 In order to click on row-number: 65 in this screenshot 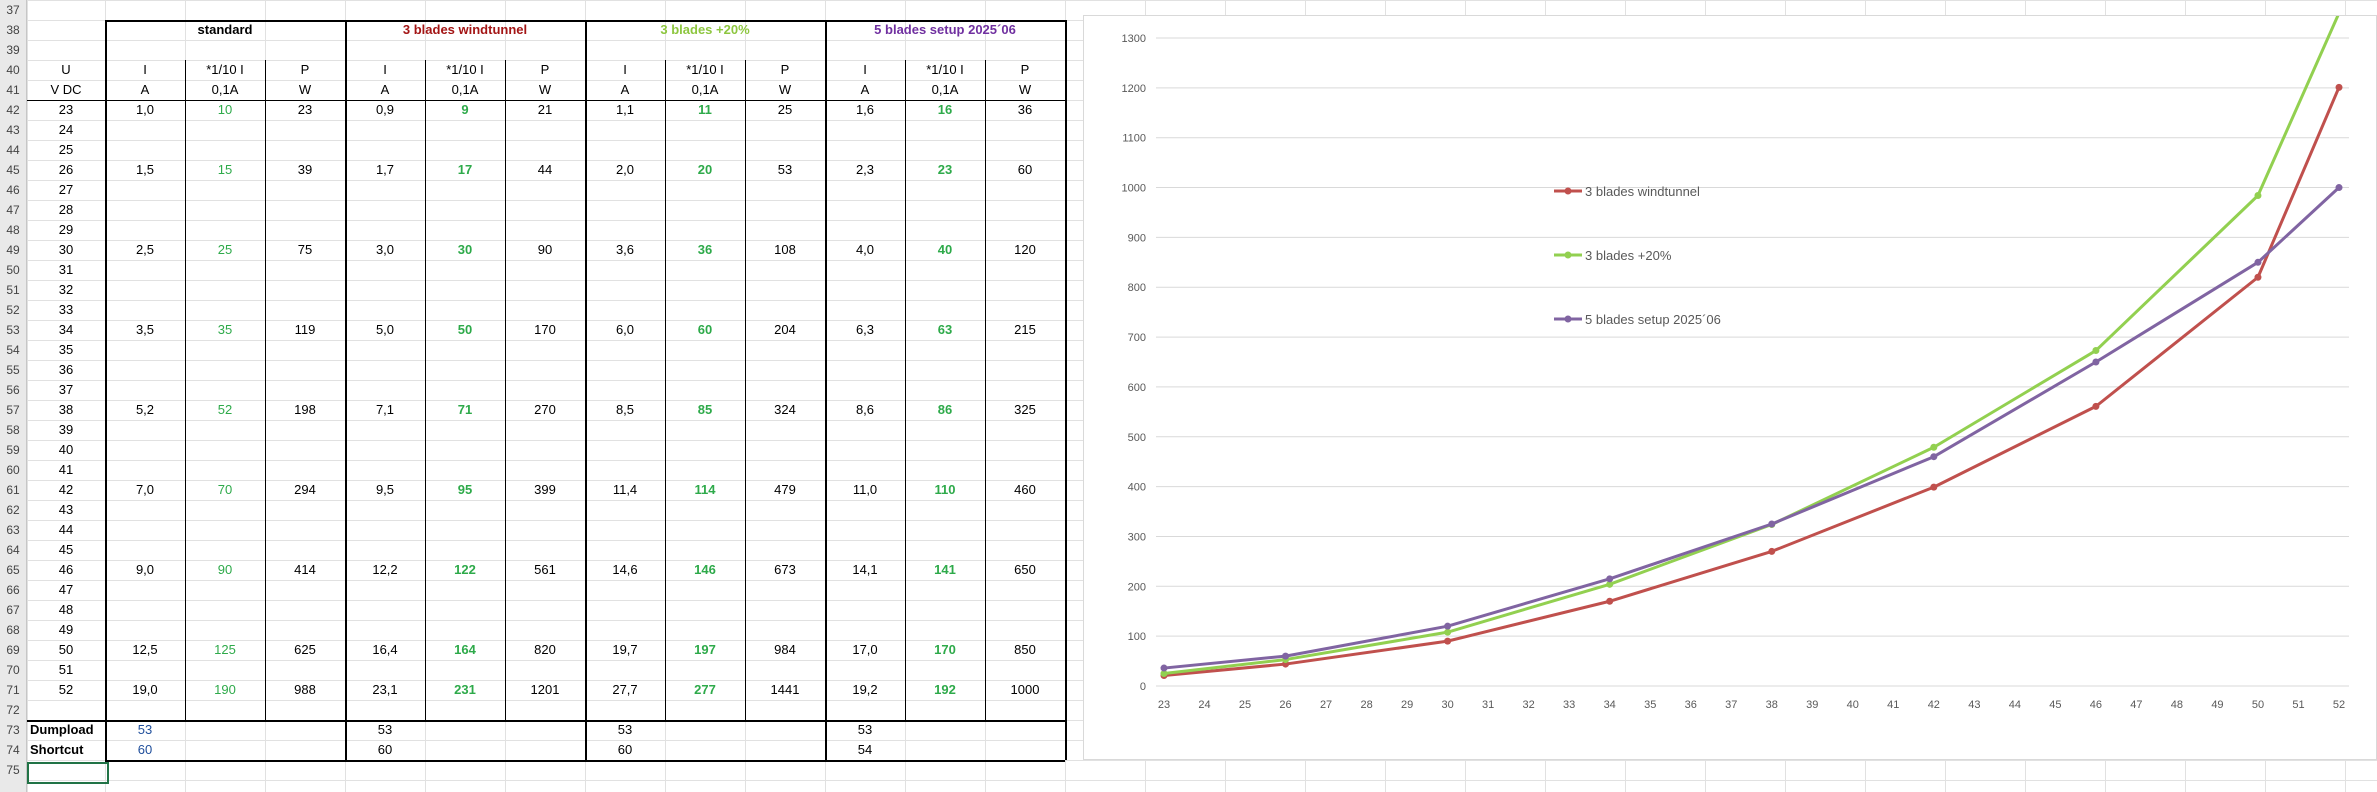, I will do `click(13, 570)`.